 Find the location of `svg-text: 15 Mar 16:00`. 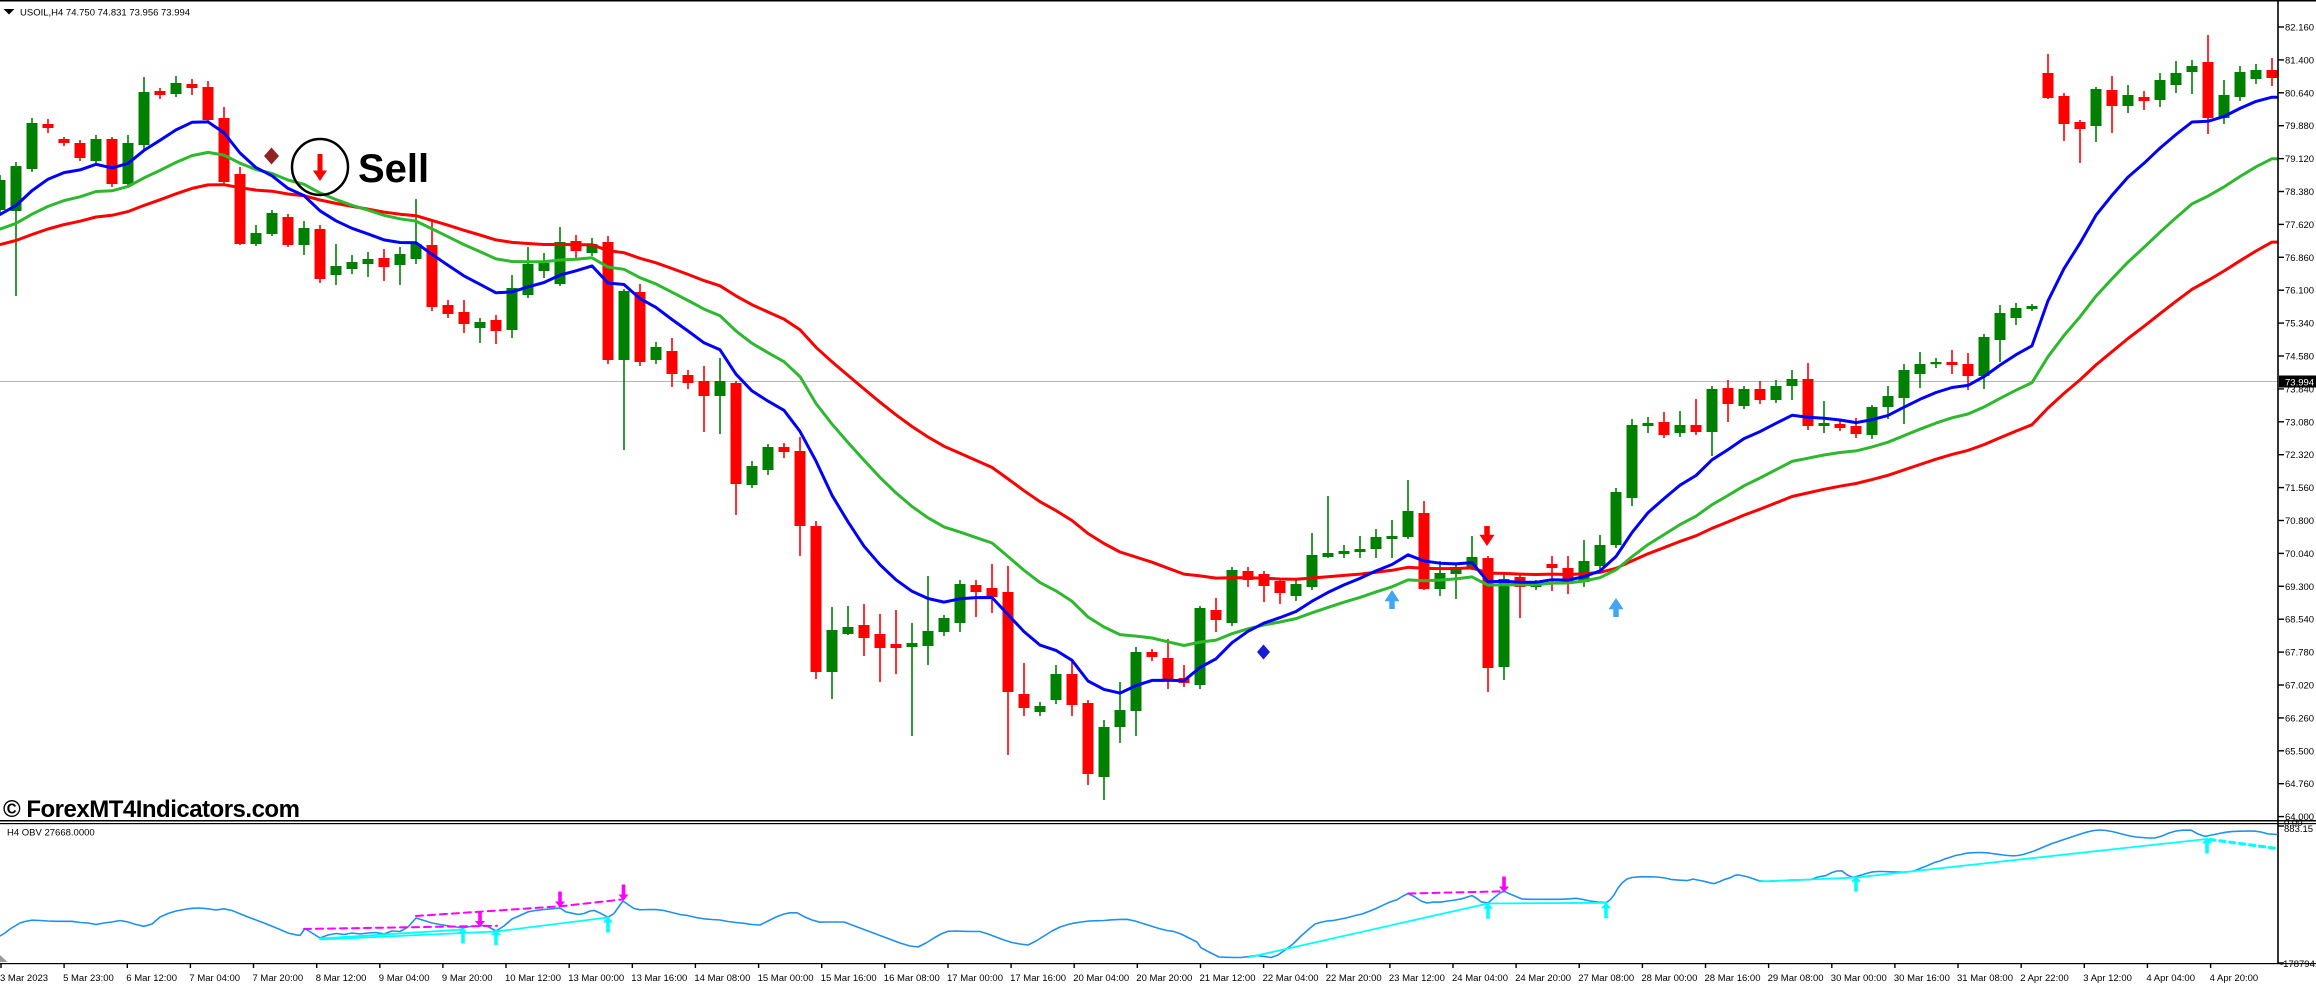

svg-text: 15 Mar 16:00 is located at coordinates (849, 978).